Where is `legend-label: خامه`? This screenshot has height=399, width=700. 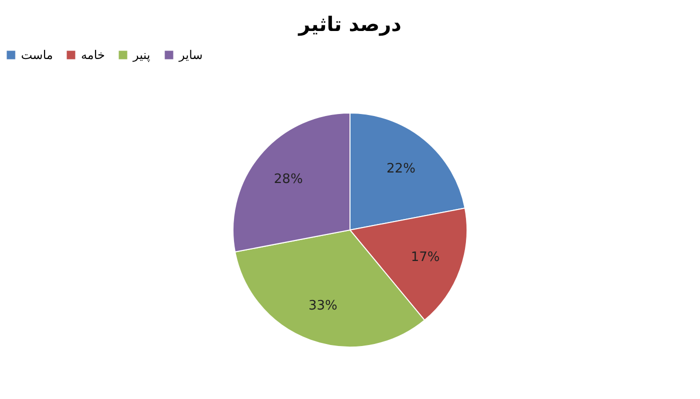 legend-label: خامه is located at coordinates (93, 55).